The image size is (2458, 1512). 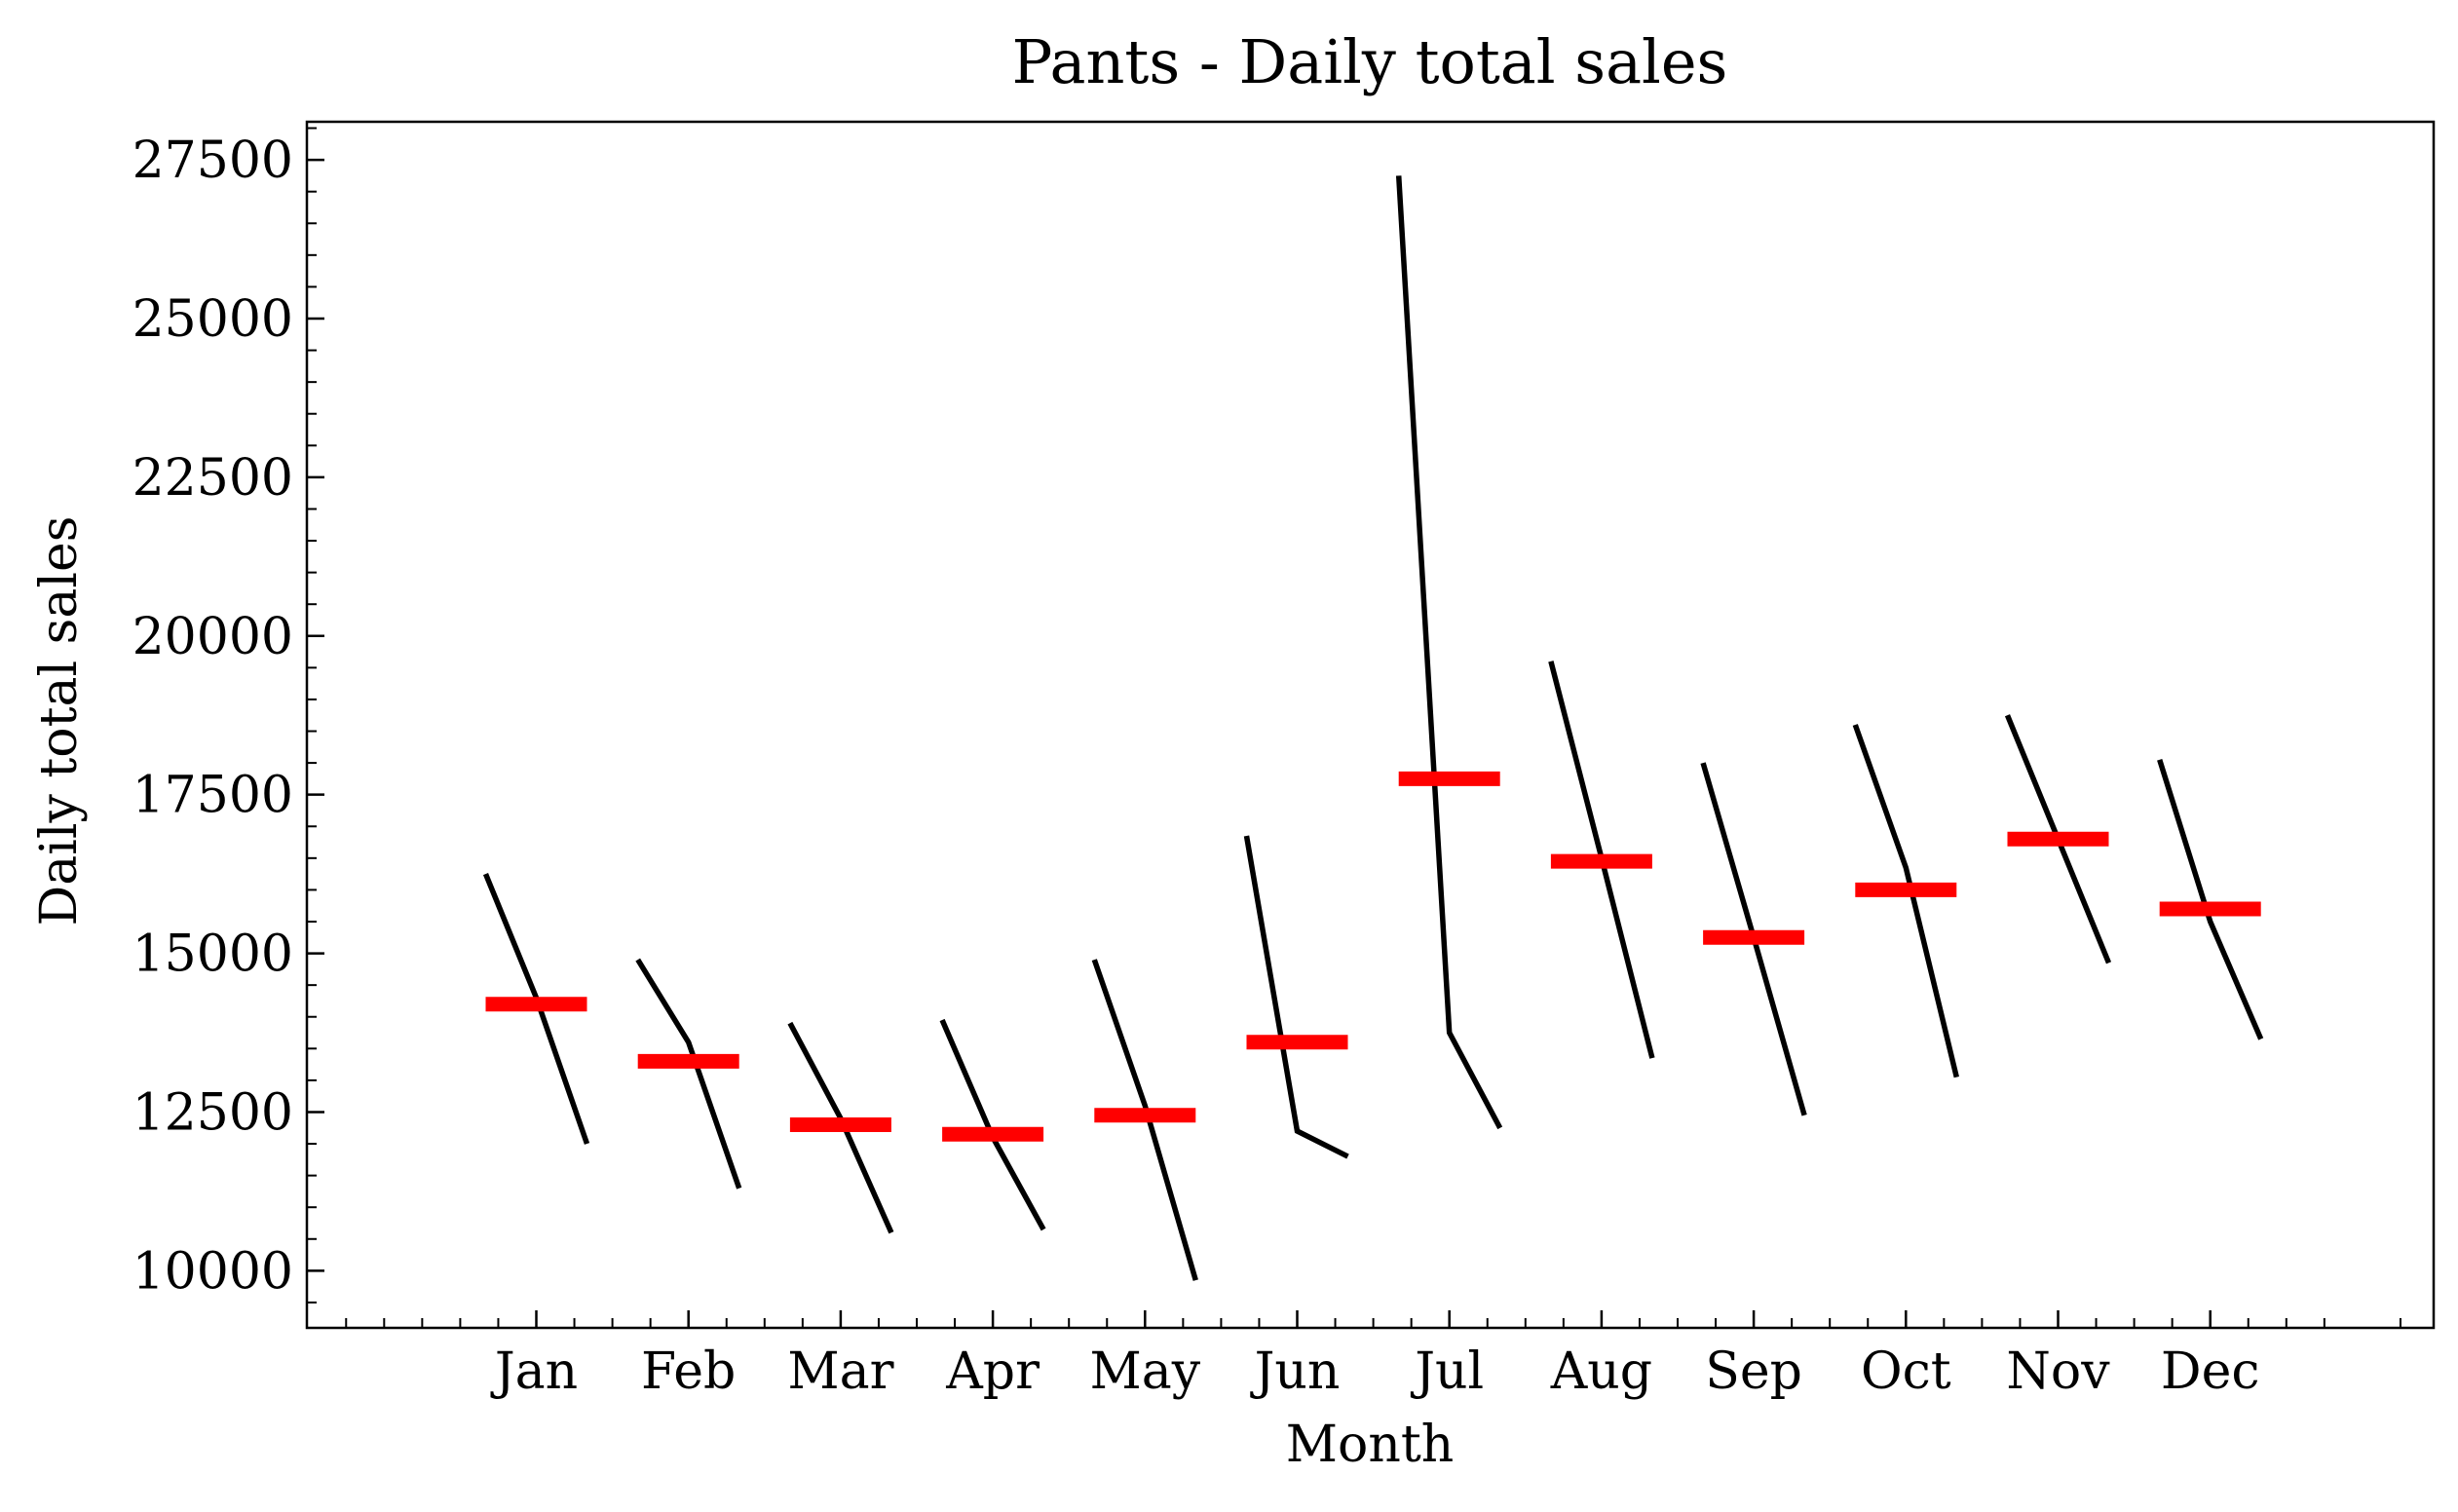 I want to click on x-tick-label: May, so click(x=1144, y=1371).